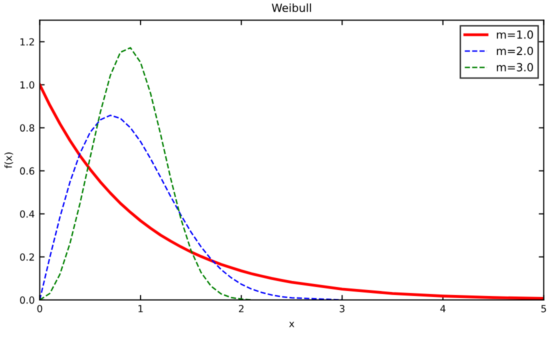 The height and width of the screenshot is (337, 552). I want to click on legend-label: m=3.0, so click(514, 67).